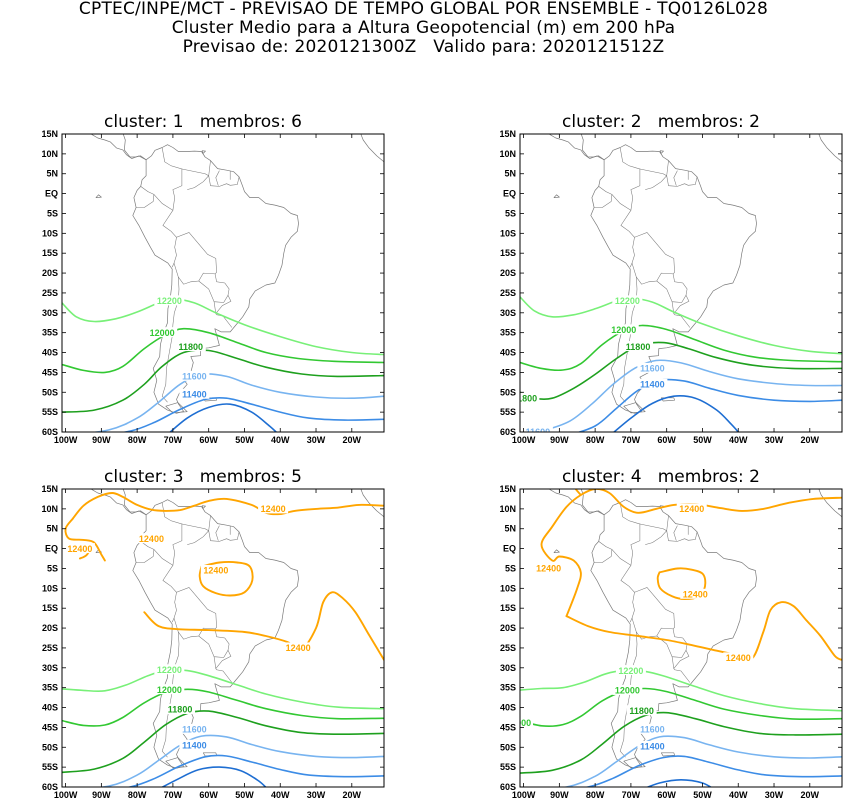  I want to click on lat-tick-label: 55S, so click(508, 412).